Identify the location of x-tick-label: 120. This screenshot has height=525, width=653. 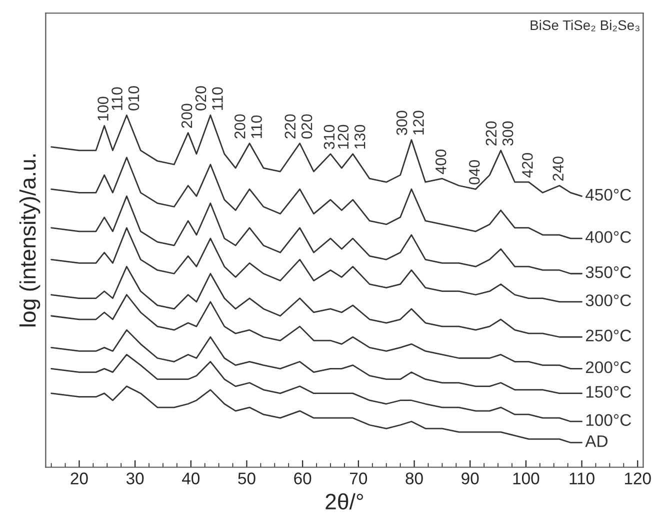
(637, 478).